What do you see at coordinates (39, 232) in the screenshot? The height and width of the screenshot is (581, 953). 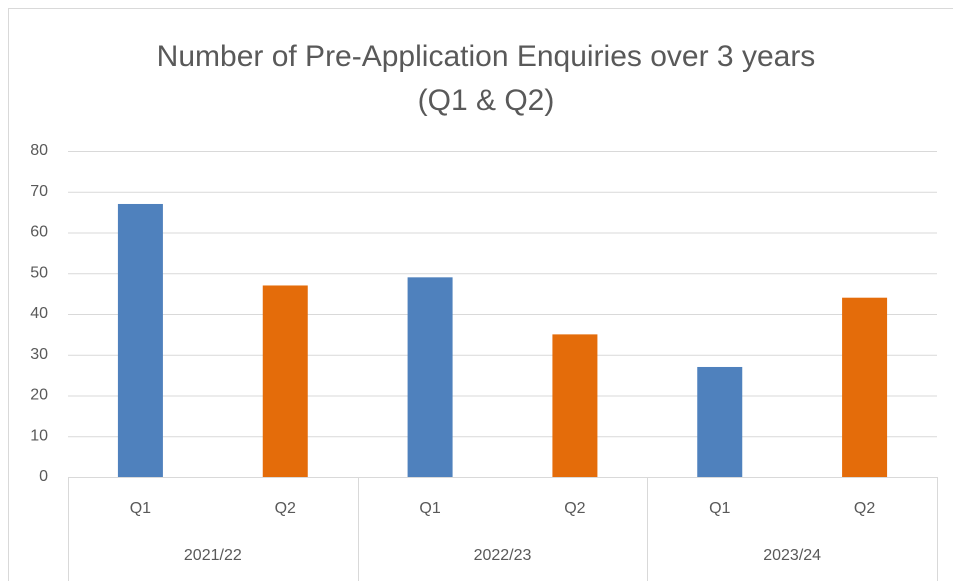 I see `y-tick-label: 60` at bounding box center [39, 232].